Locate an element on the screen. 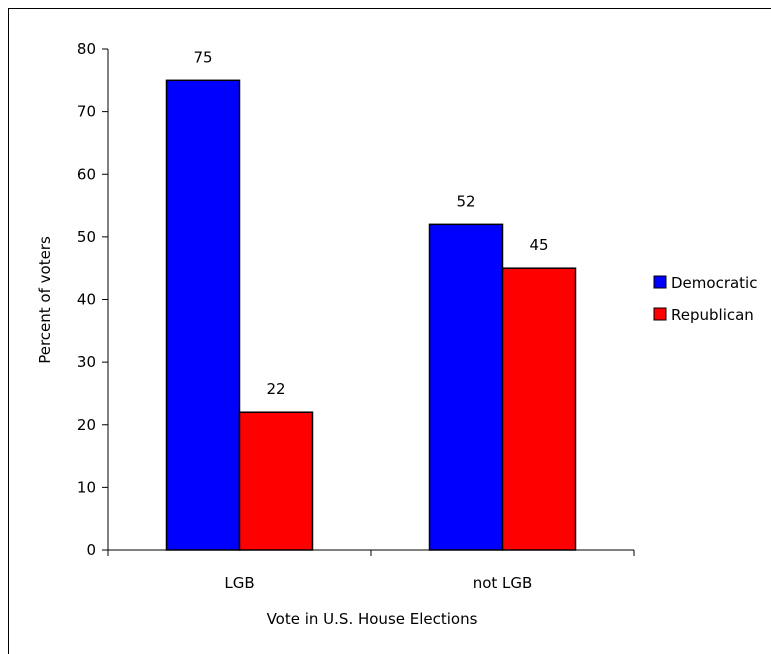 Image resolution: width=771 pixels, height=654 pixels. data-label: 52 is located at coordinates (465, 201).